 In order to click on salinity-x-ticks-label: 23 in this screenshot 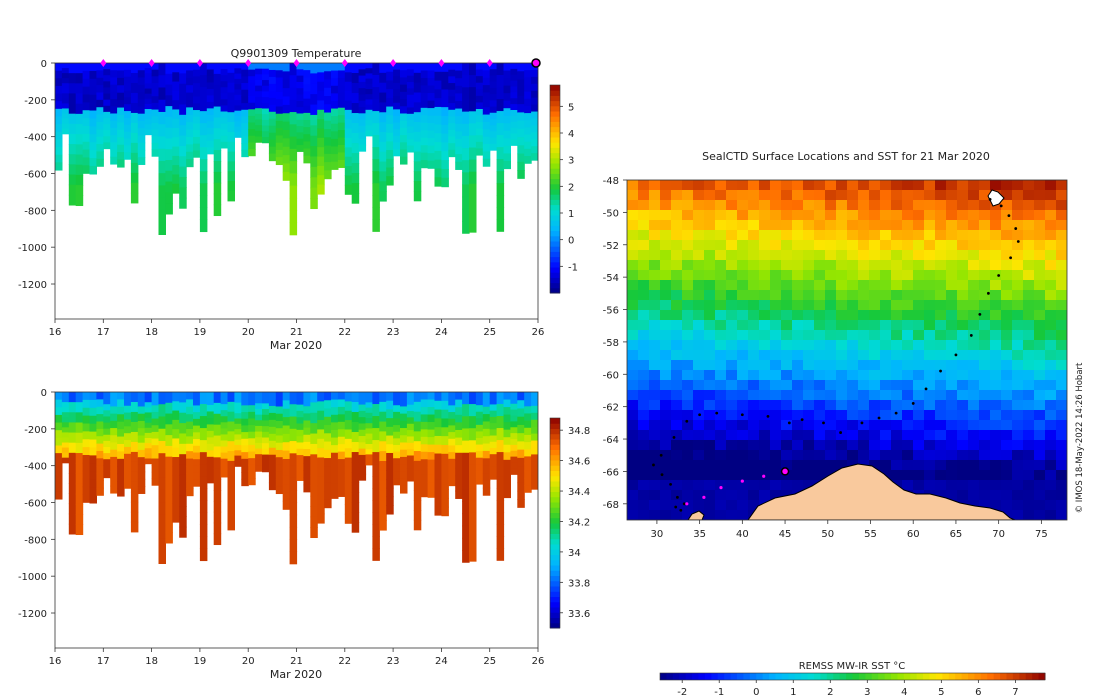, I will do `click(393, 661)`.